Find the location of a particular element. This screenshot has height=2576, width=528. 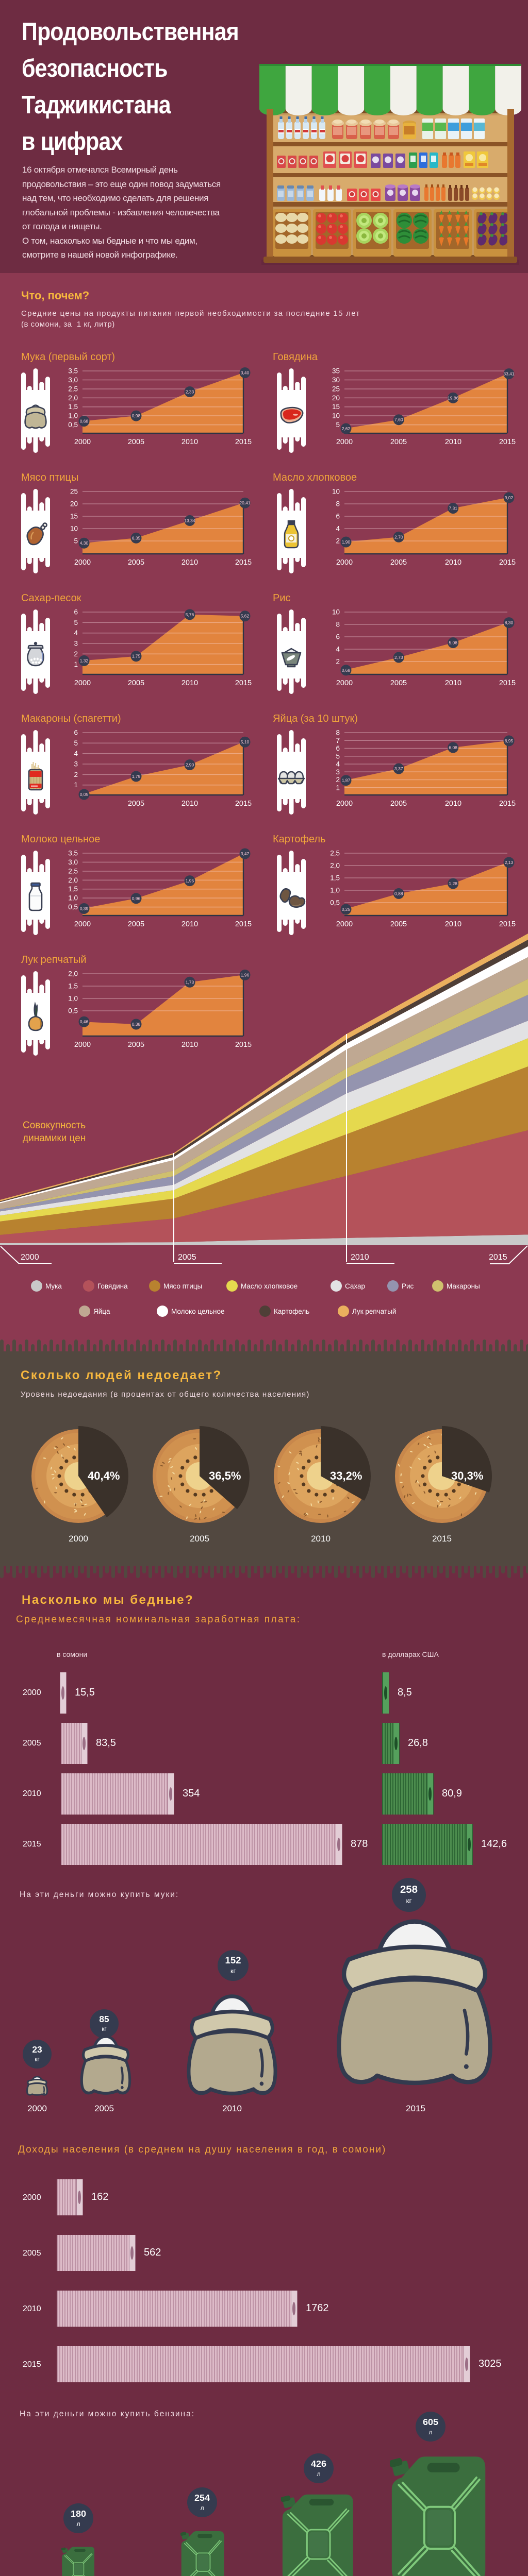

svg-text: Рис is located at coordinates (408, 1286).